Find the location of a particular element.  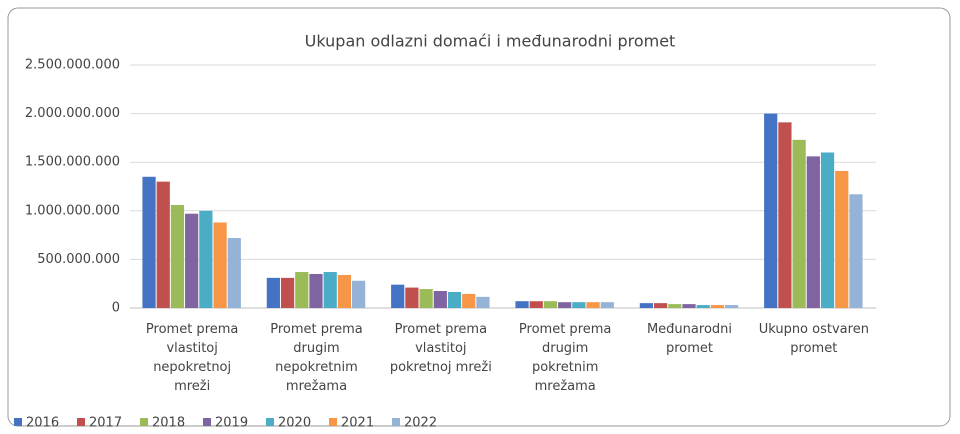

legend-label: 2018 is located at coordinates (168, 423).